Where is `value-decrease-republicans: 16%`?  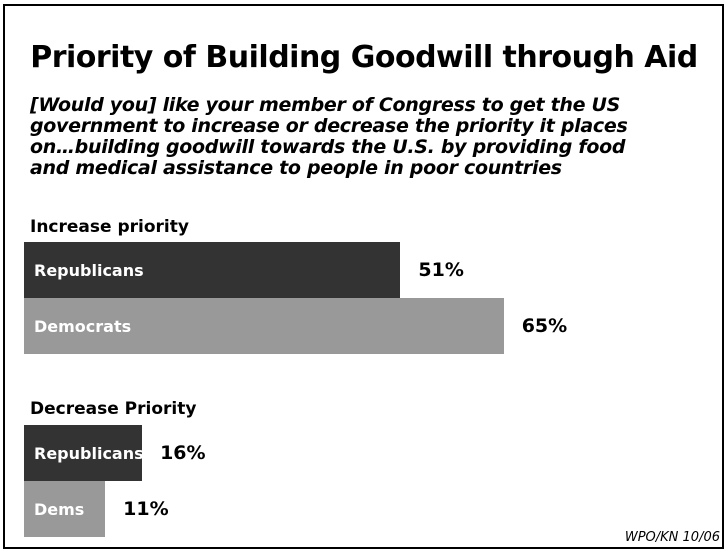
value-decrease-republicans: 16% is located at coordinates (183, 453).